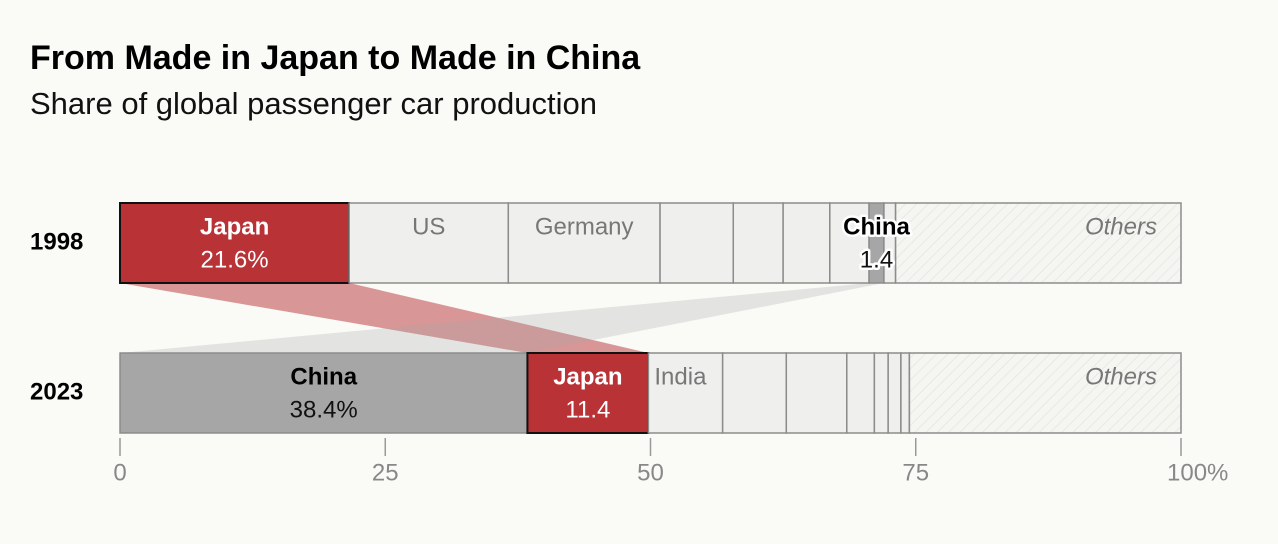 The height and width of the screenshot is (544, 1278). What do you see at coordinates (428, 226) in the screenshot?
I see `segment-label: US` at bounding box center [428, 226].